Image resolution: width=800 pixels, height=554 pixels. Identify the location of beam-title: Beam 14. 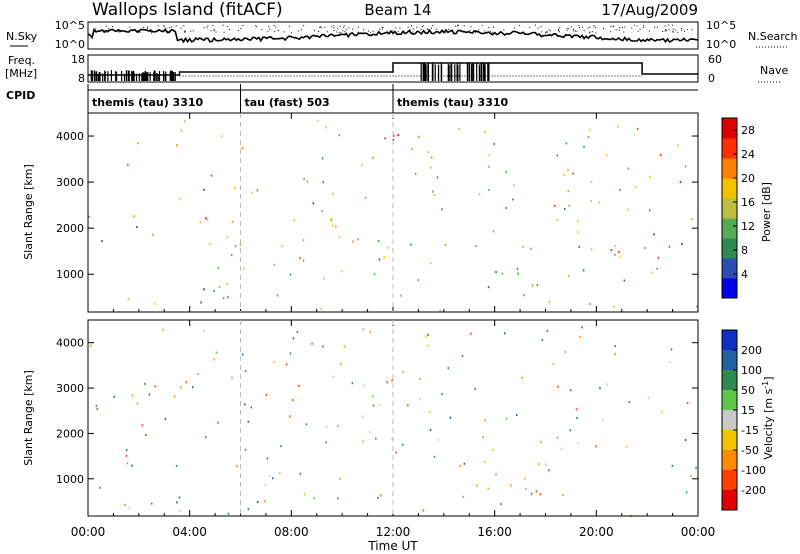
(397, 10).